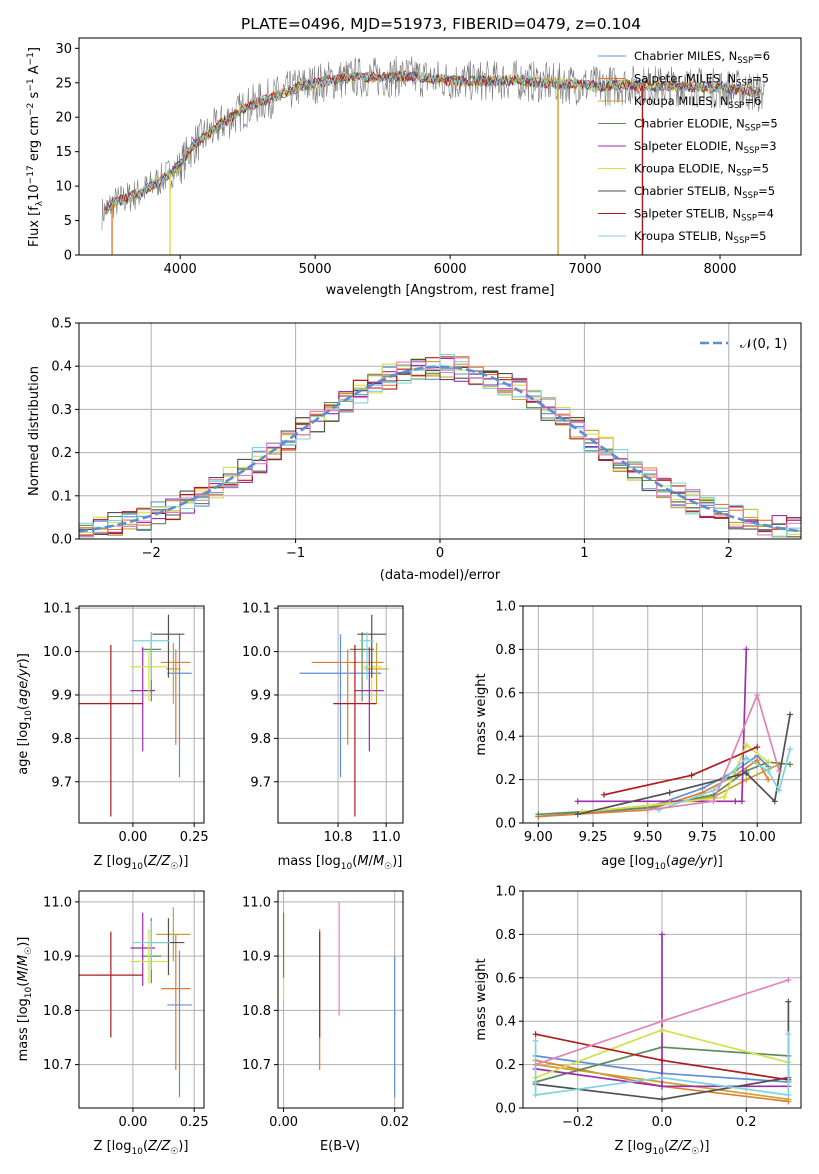 This screenshot has height=1174, width=819. I want to click on legend-part: =6, so click(752, 101).